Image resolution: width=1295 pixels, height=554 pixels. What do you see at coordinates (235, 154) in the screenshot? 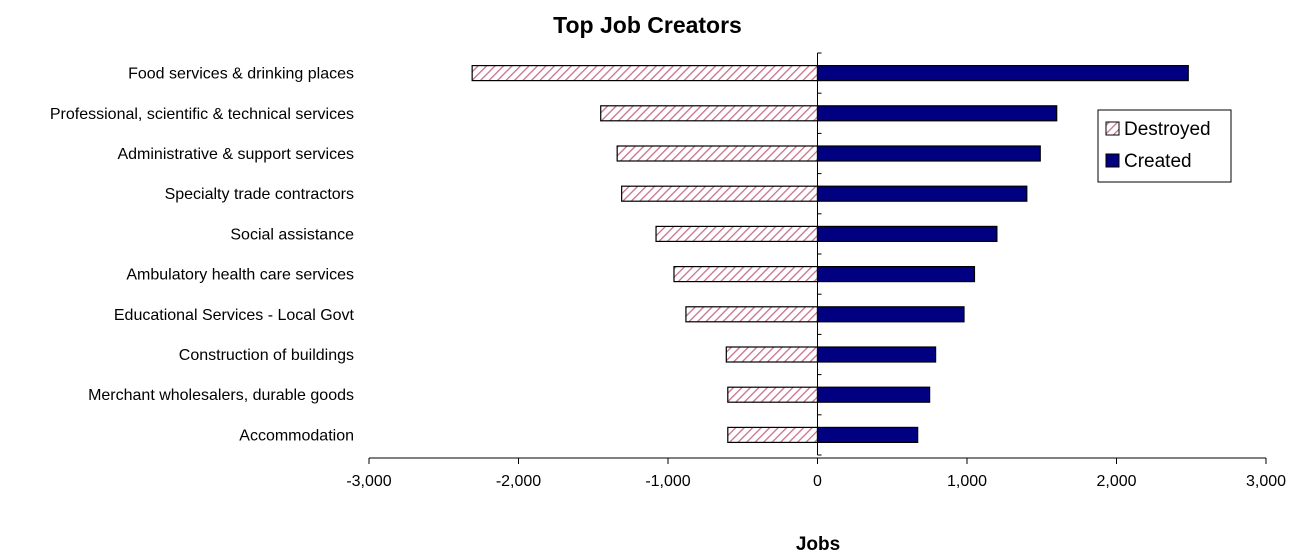
I see `category-label: Administrative & support services` at bounding box center [235, 154].